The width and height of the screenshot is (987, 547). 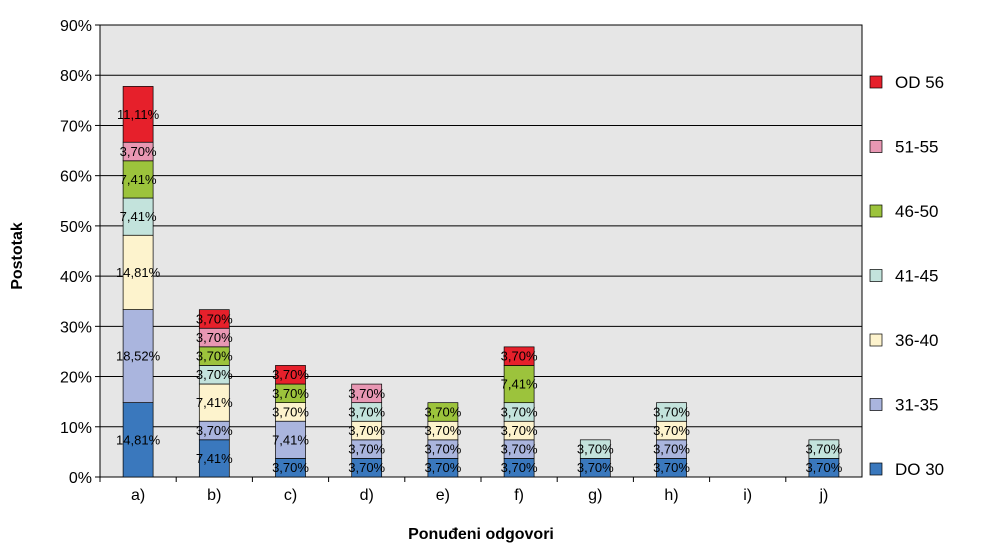 I want to click on x-tick-label: c), so click(x=290, y=495).